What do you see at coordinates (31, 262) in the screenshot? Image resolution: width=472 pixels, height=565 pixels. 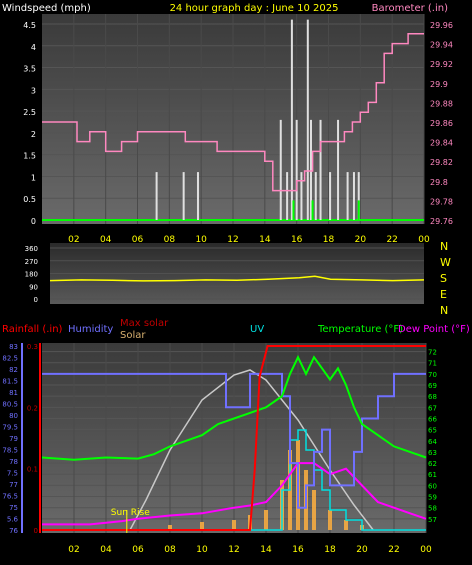 I see `direction-tick-label: 270` at bounding box center [31, 262].